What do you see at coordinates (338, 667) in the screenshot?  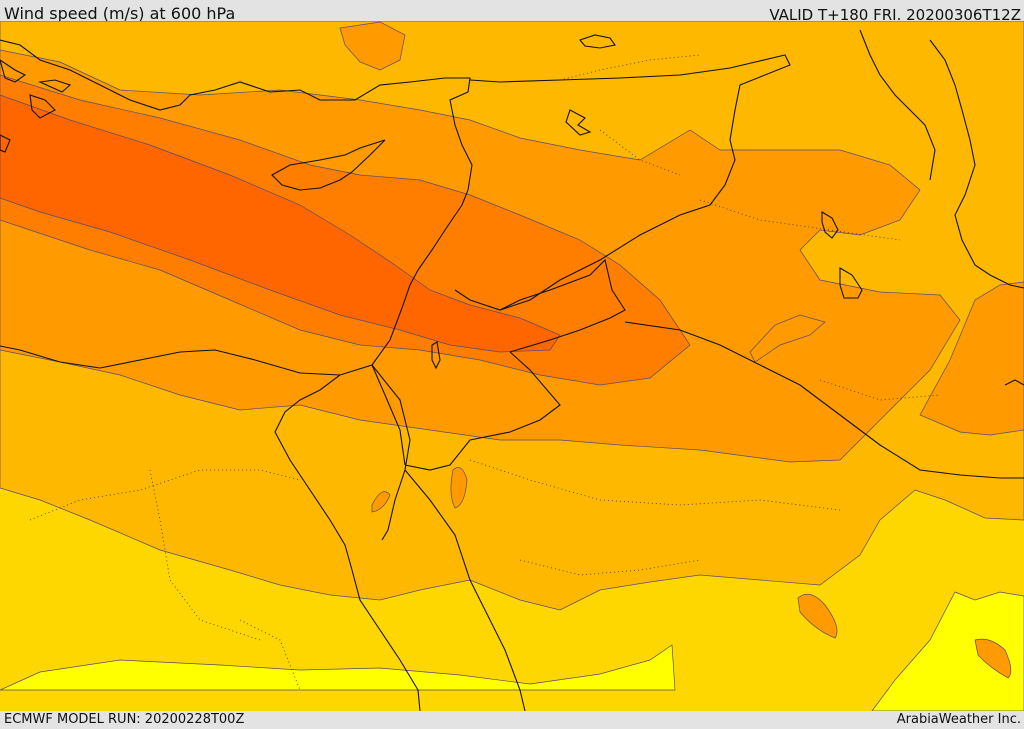 I see `band-lightest-south` at bounding box center [338, 667].